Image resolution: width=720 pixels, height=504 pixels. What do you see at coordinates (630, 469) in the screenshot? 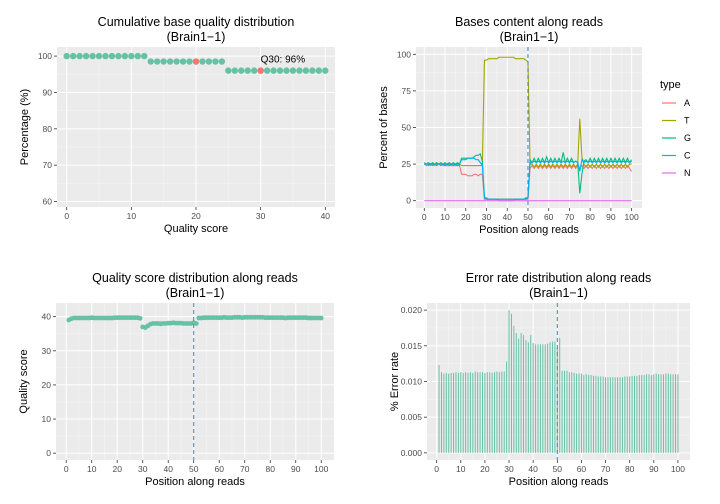
I see `x-tick-label: 80` at bounding box center [630, 469].